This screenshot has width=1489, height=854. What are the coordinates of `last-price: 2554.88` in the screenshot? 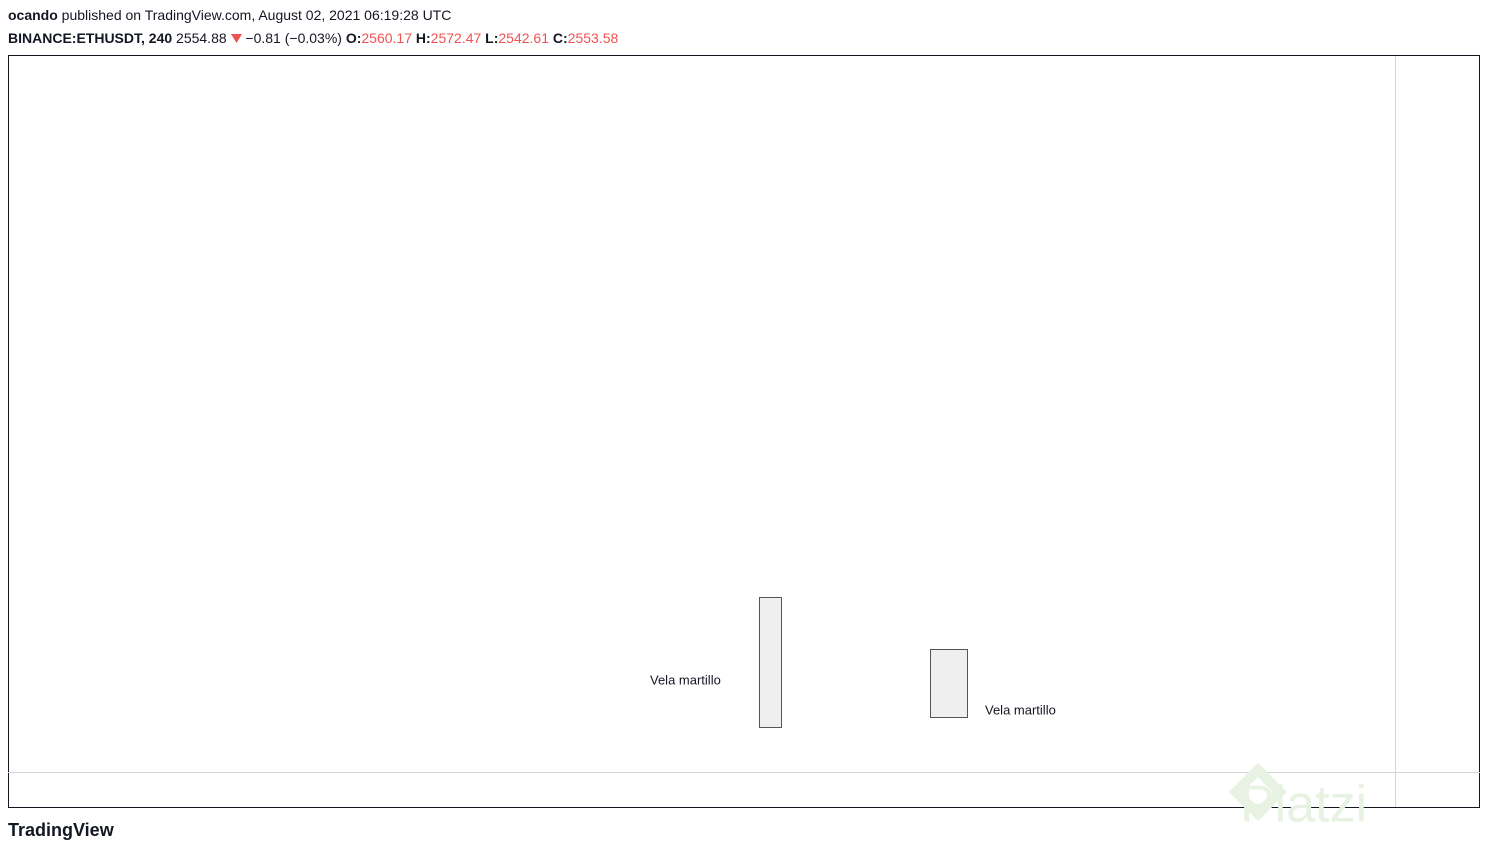 It's located at (201, 38).